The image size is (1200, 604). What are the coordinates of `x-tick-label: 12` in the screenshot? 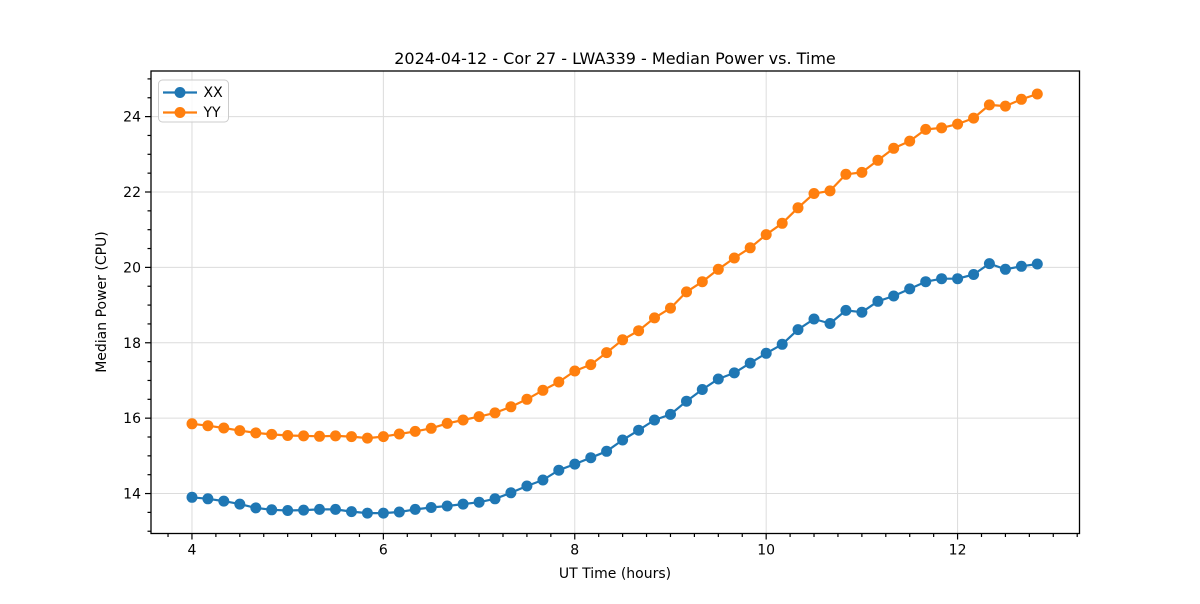 It's located at (958, 551).